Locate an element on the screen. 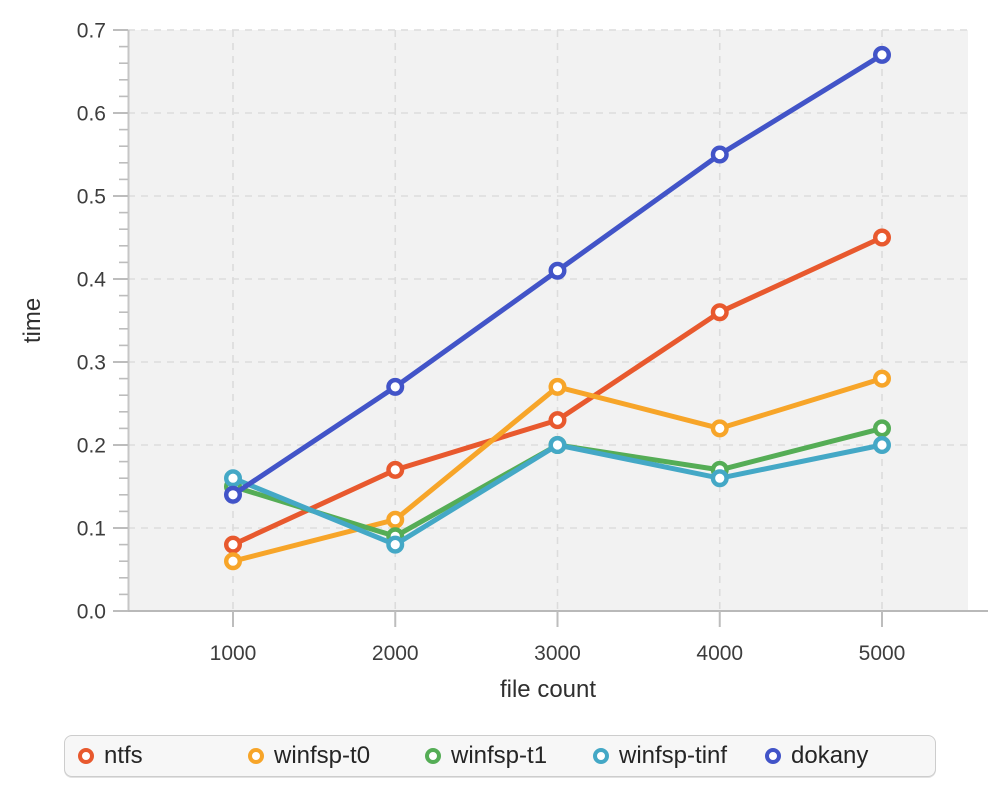  series-winfsp-tinf is located at coordinates (557, 495).